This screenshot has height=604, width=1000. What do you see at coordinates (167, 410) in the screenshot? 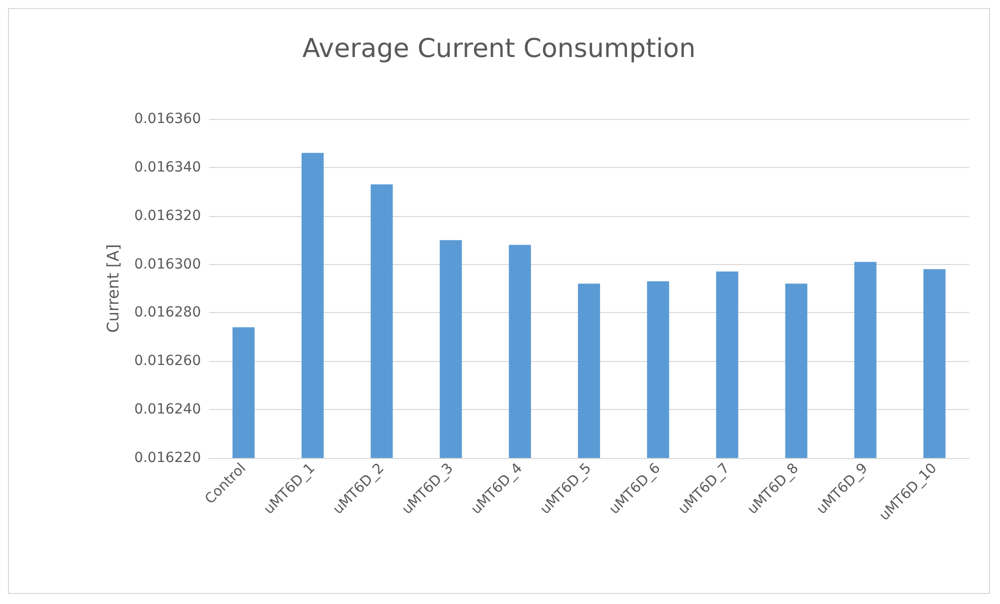
I see `y-tick-label: 0.016240` at bounding box center [167, 410].